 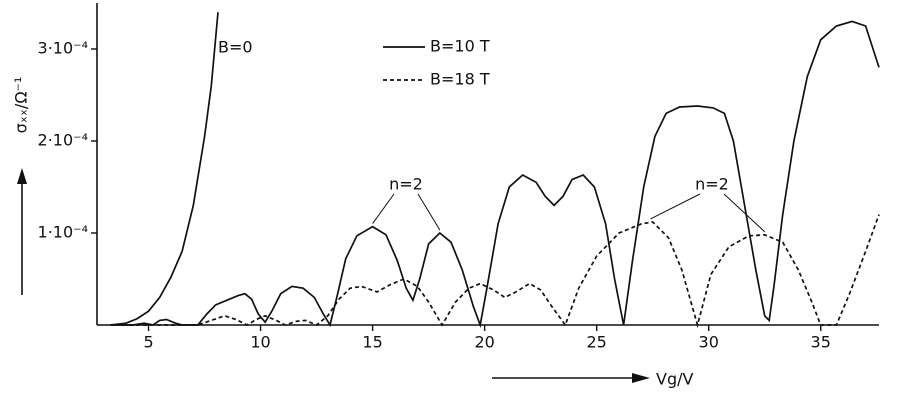 What do you see at coordinates (63, 48) in the screenshot?
I see `y-tick-label: 3·10⁻⁴` at bounding box center [63, 48].